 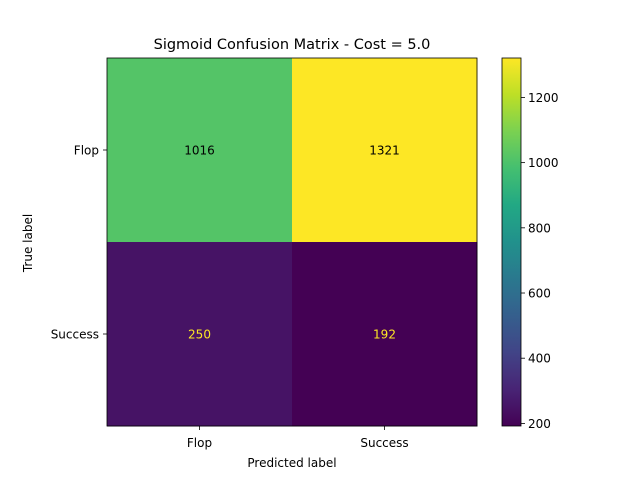 What do you see at coordinates (86, 151) in the screenshot?
I see `y-tick-label: Flop` at bounding box center [86, 151].